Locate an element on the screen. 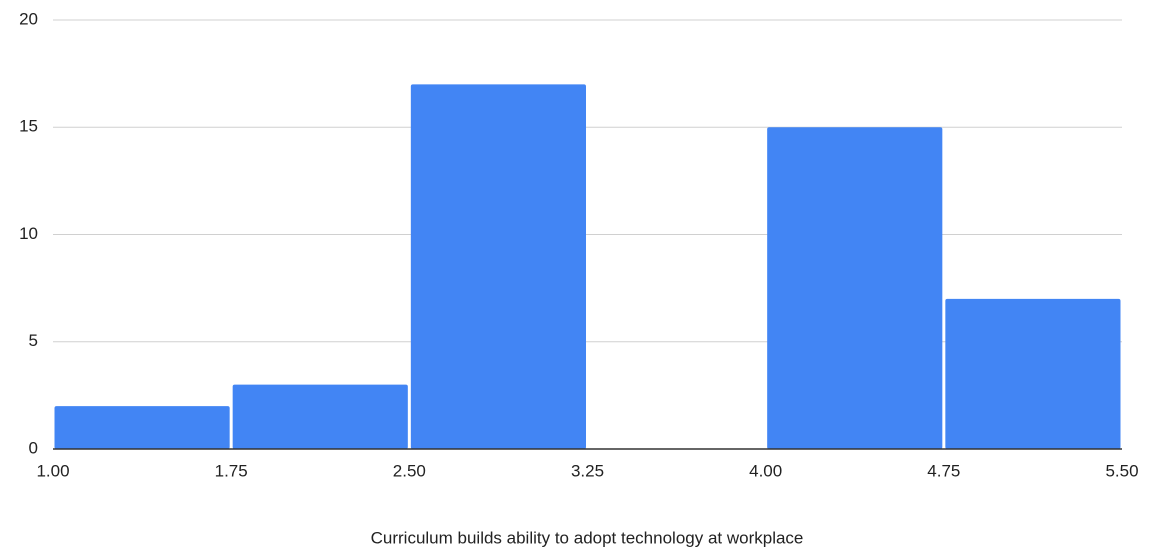 This screenshot has height=555, width=1153. x-tick-label: 2.50 is located at coordinates (409, 470).